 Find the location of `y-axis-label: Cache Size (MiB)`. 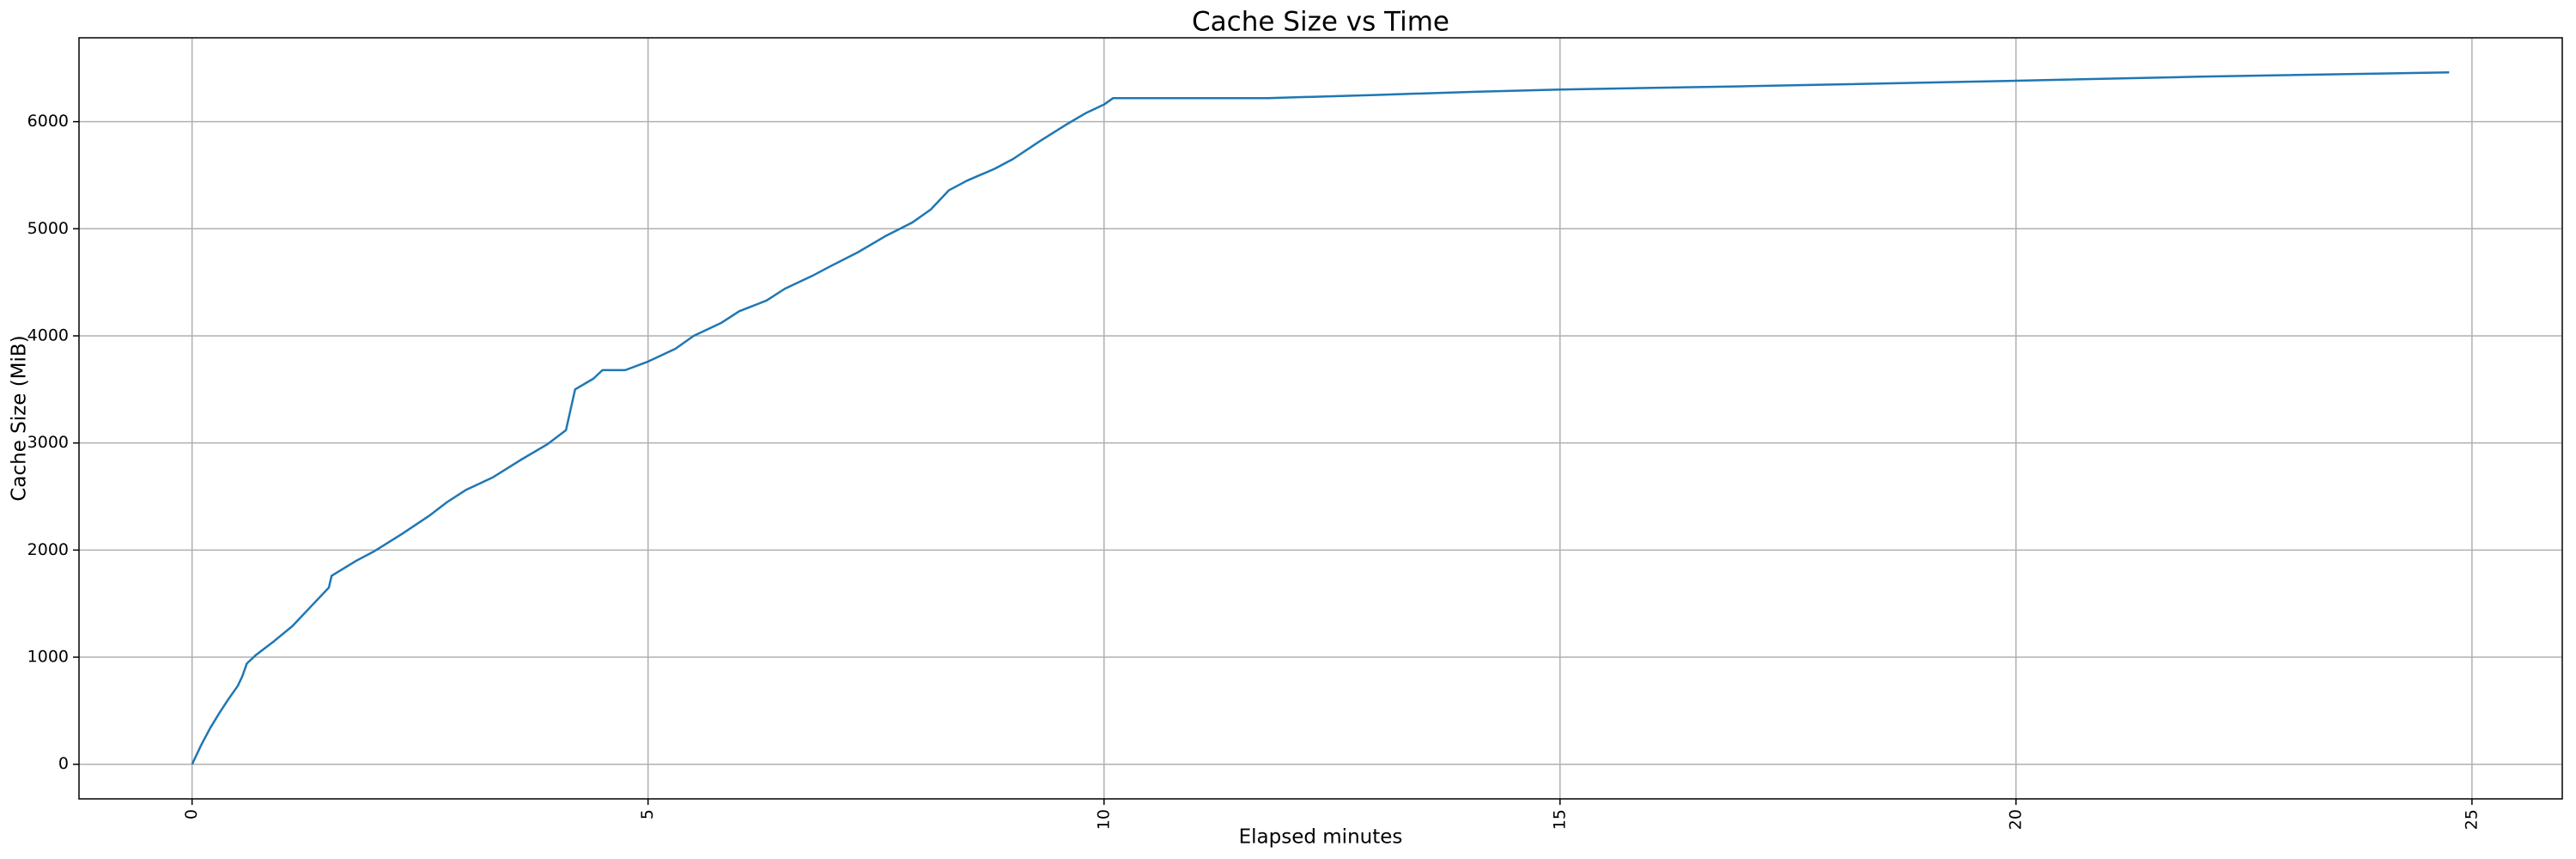

y-axis-label: Cache Size (MiB) is located at coordinates (20, 418).